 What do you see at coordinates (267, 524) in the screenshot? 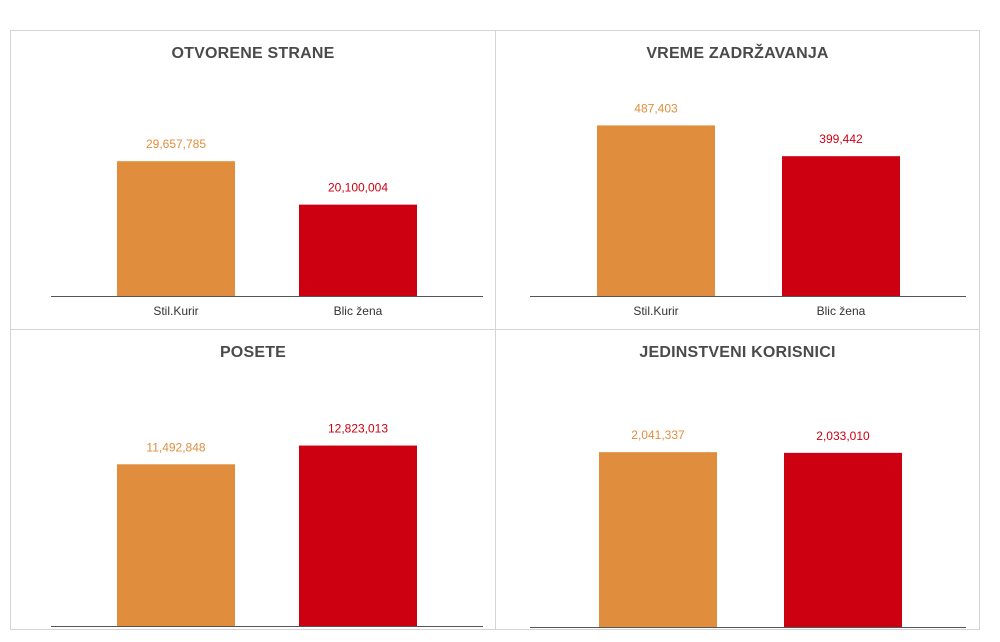
I see `bar-chart-svg: 11,492,848Stil.Kurir12,823,013Blic žena` at bounding box center [267, 524].